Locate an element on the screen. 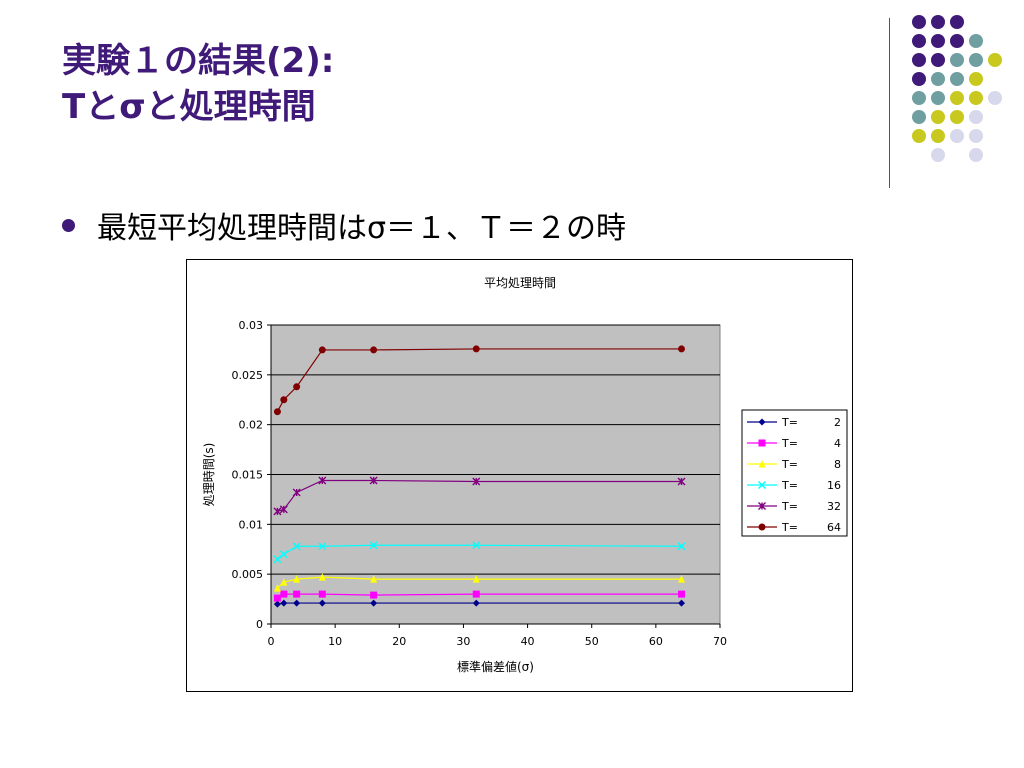 The image size is (1024, 768). y-tick-label: 0.015 is located at coordinates (248, 475).